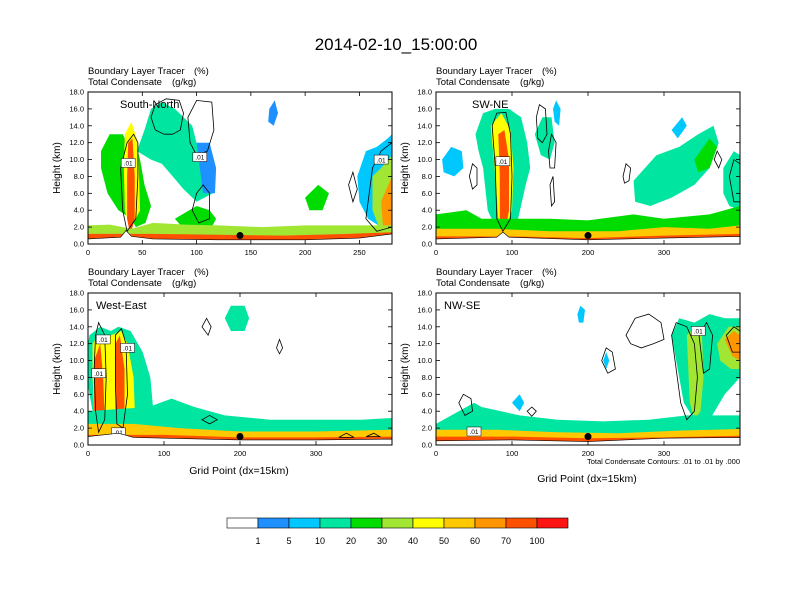  Describe the element at coordinates (536, 541) in the screenshot. I see `colorbar-label: 100` at that location.